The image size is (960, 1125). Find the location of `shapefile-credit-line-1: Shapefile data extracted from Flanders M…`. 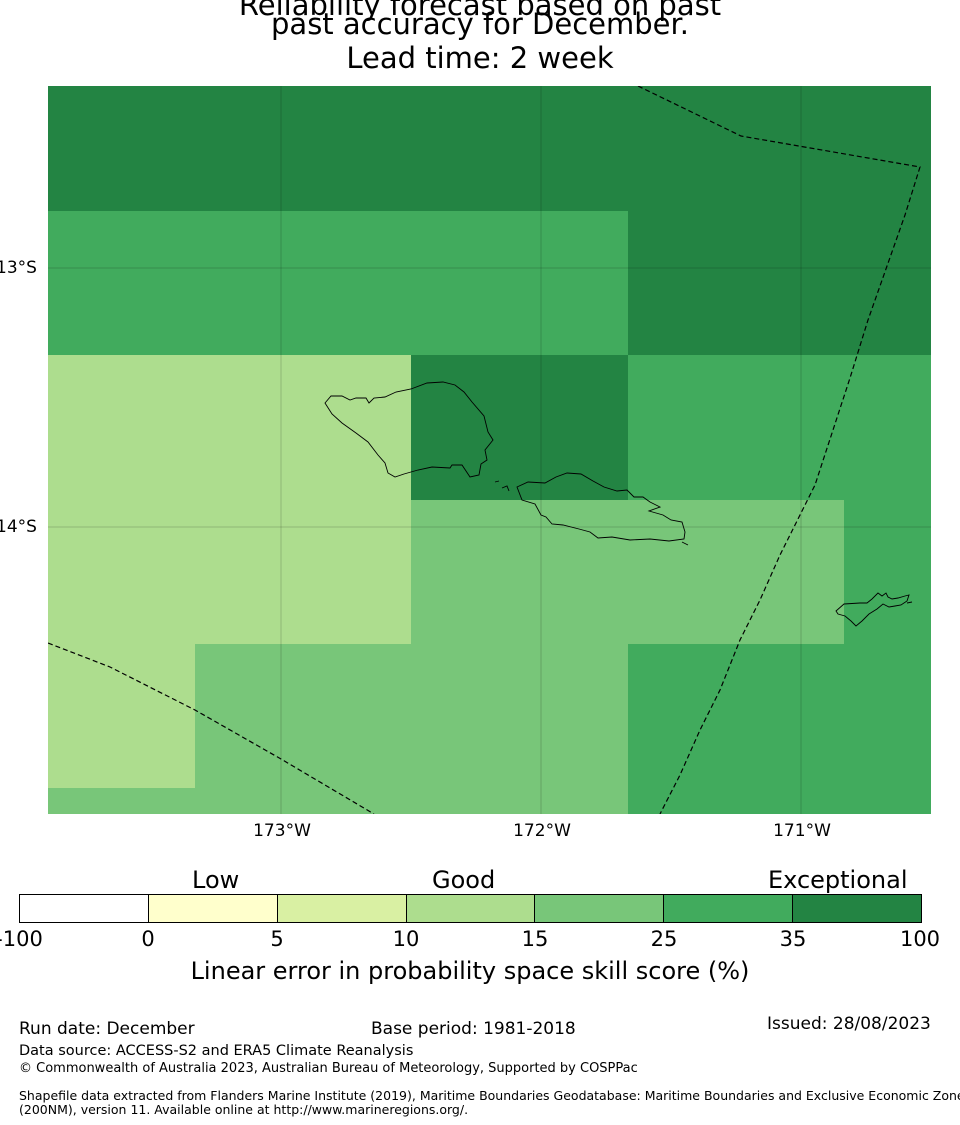

shapefile-credit-line-1: Shapefile data extracted from Flanders M… is located at coordinates (489, 1095).